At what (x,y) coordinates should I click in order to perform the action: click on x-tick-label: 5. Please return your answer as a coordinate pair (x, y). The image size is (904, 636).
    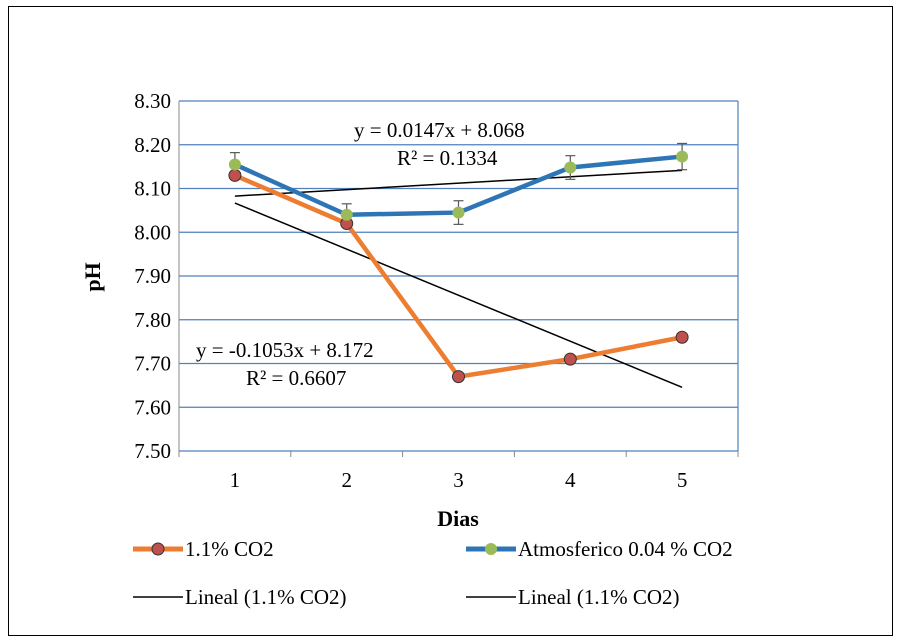
    Looking at the image, I should click on (682, 480).